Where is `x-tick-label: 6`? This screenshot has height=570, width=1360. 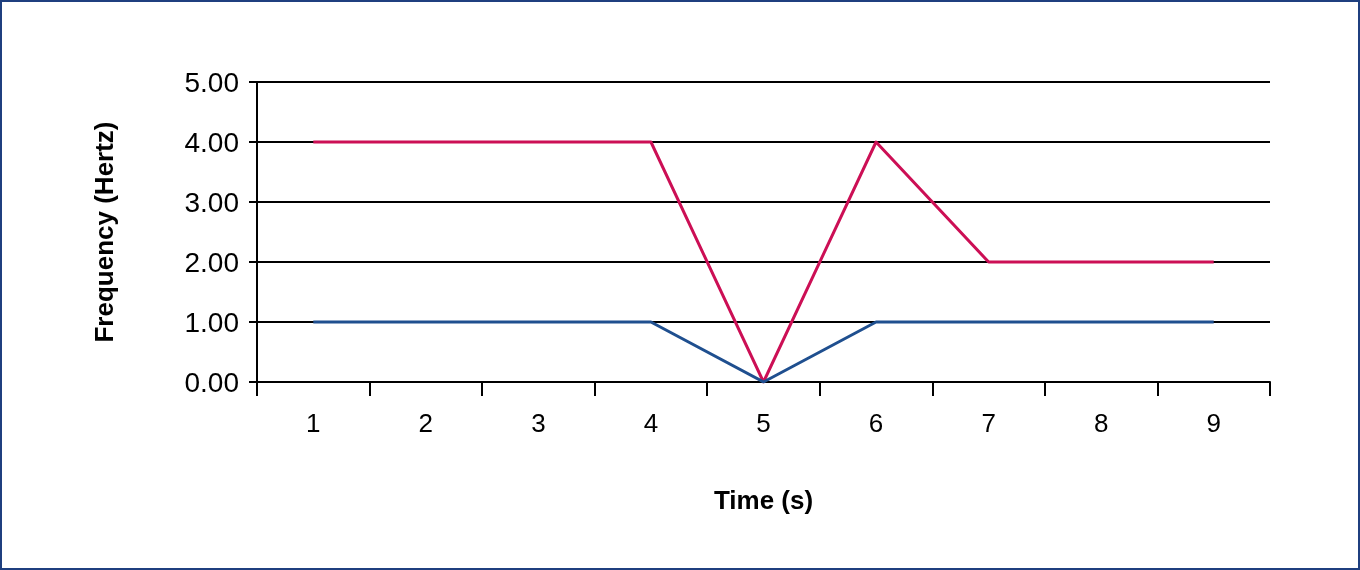 x-tick-label: 6 is located at coordinates (876, 423).